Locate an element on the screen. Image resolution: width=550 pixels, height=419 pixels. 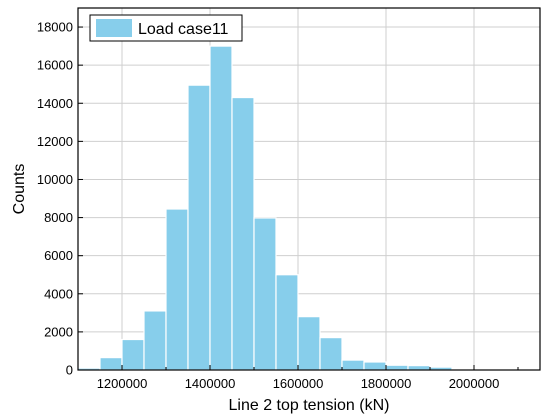
legend-label: Load case11 is located at coordinates (183, 29).